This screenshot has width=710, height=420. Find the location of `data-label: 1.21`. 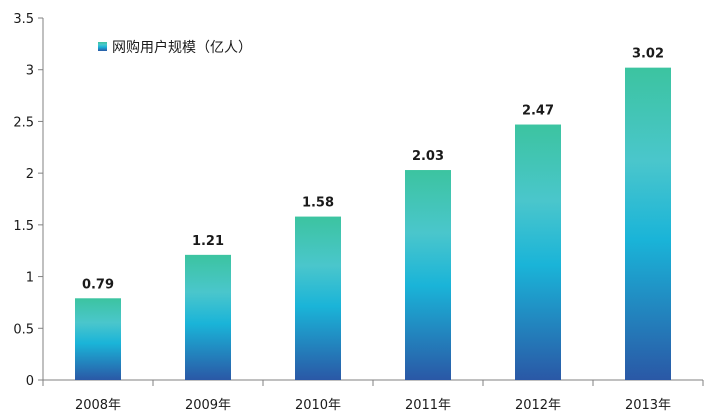

data-label: 1.21 is located at coordinates (208, 241).